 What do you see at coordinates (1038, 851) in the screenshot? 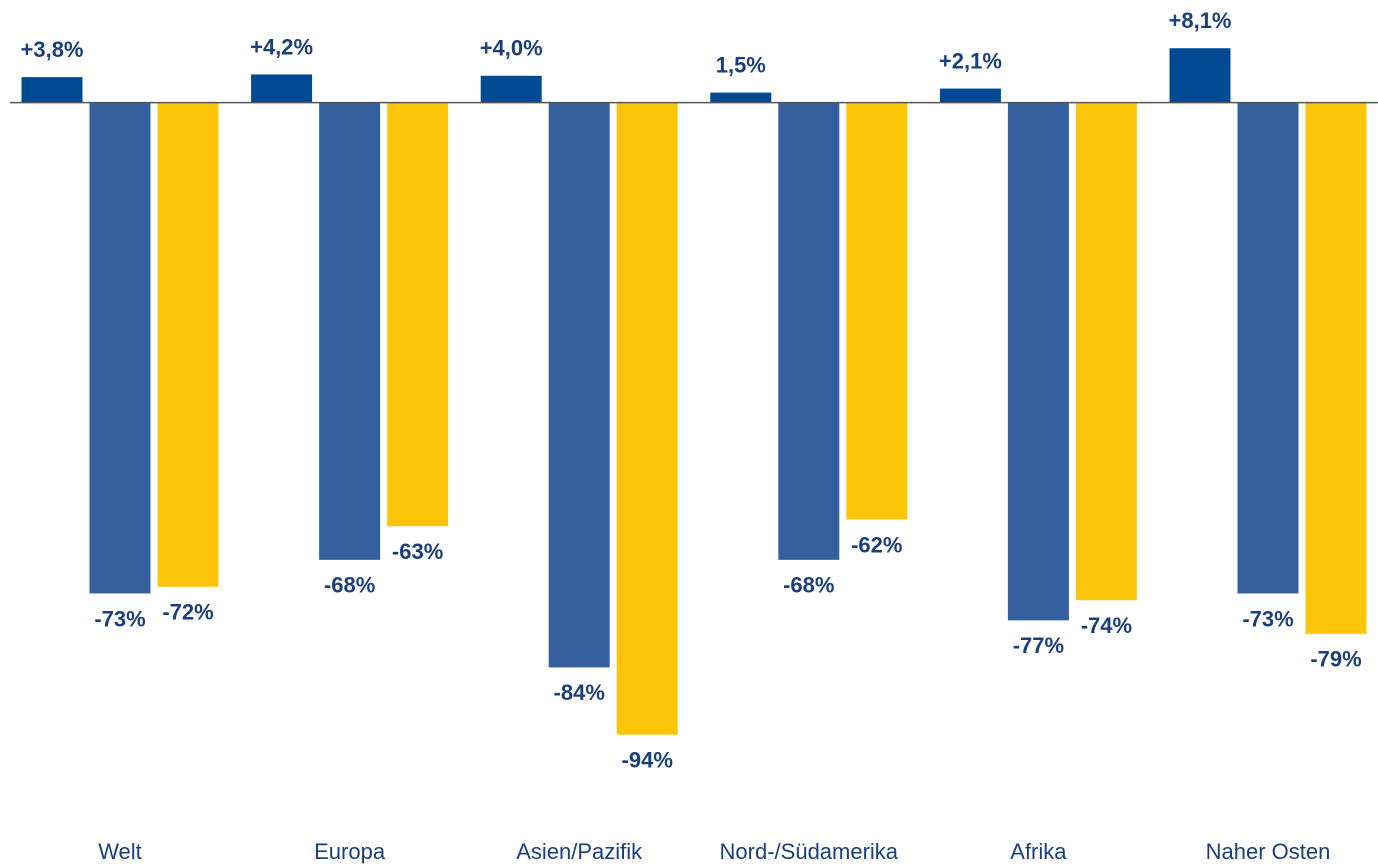
I see `x-tick-label: Afrika` at bounding box center [1038, 851].